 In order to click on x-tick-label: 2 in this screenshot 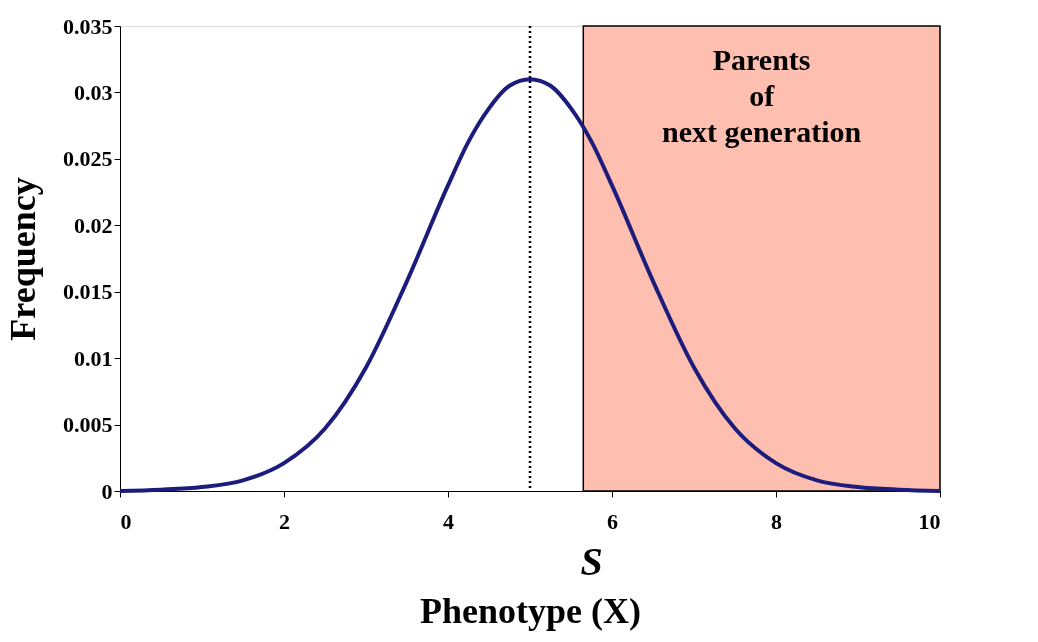, I will do `click(284, 521)`.